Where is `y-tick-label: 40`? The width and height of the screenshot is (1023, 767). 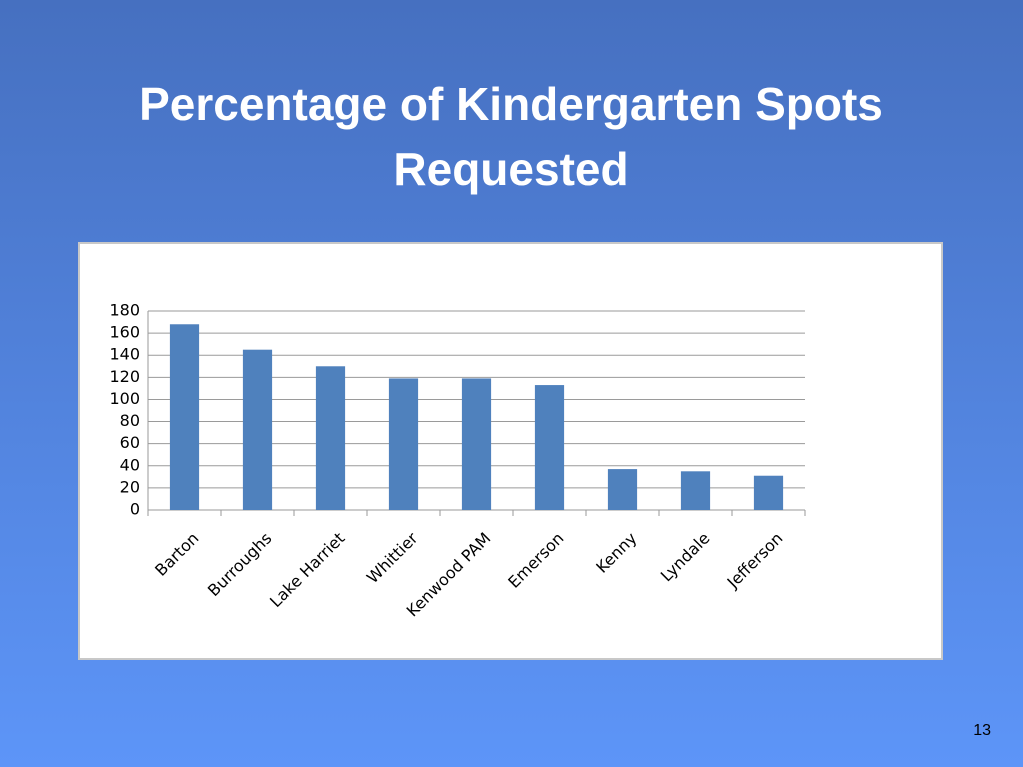
y-tick-label: 40 is located at coordinates (130, 464).